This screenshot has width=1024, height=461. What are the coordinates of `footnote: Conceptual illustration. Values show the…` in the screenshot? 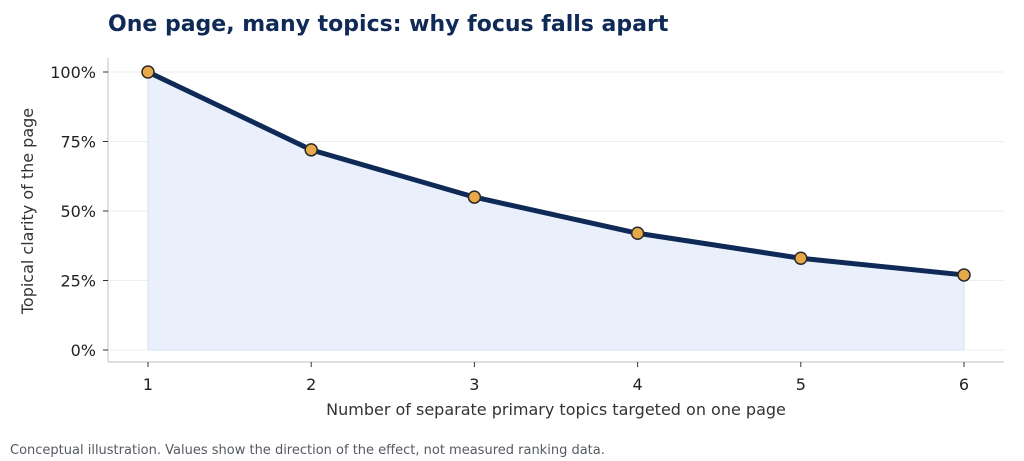 It's located at (307, 450).